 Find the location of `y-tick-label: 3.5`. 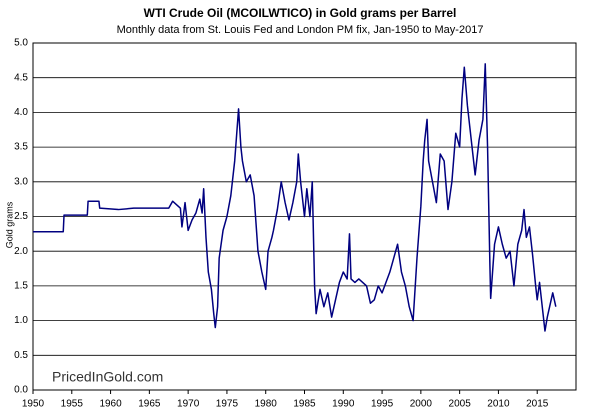

y-tick-label: 3.5 is located at coordinates (21, 147).